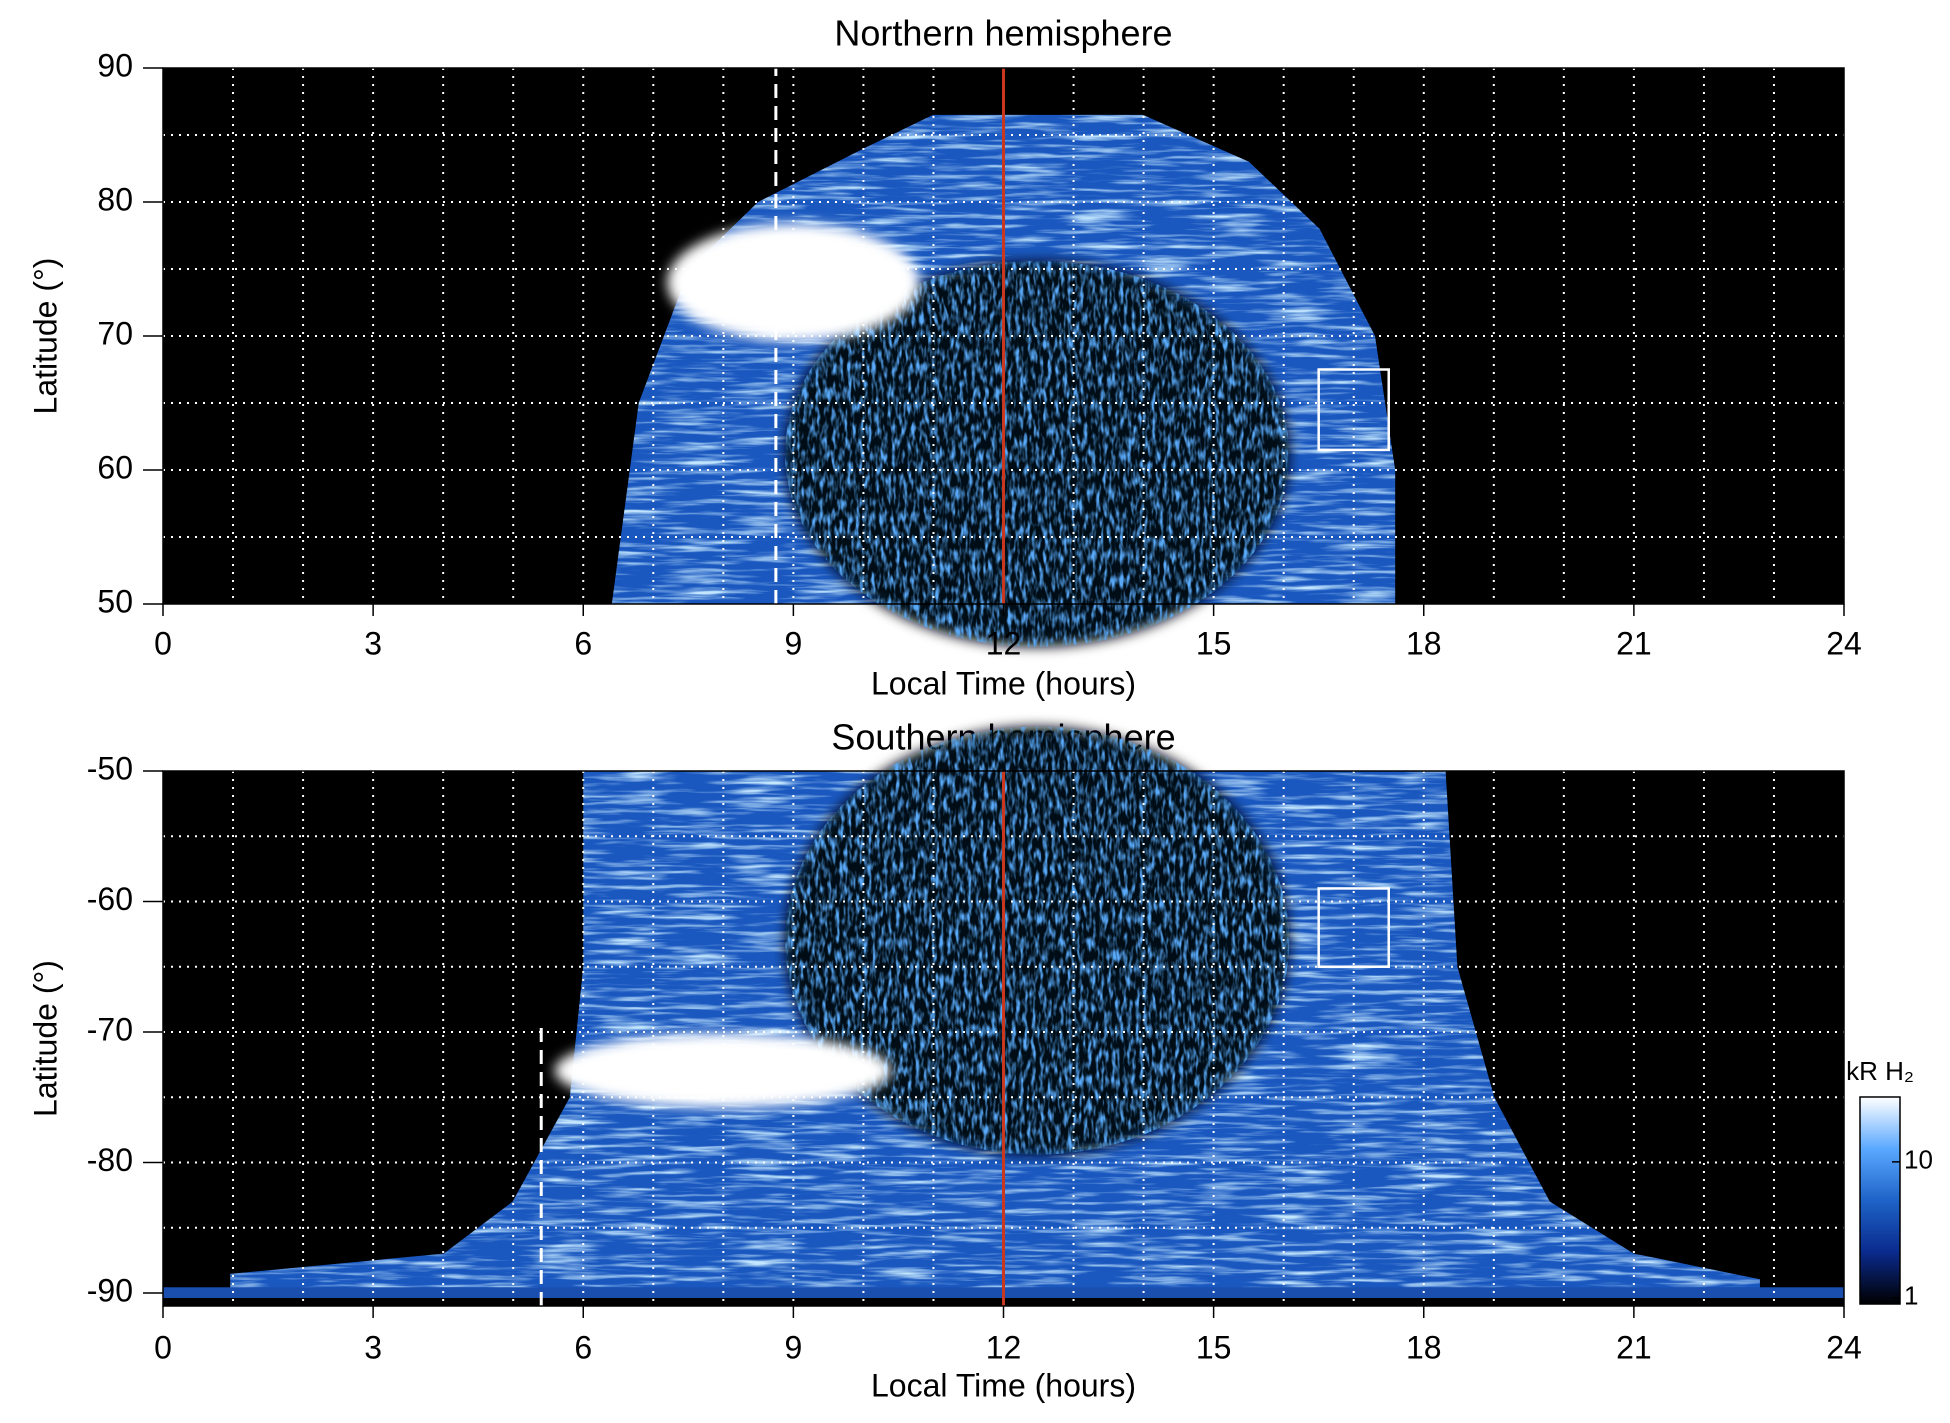 Image resolution: width=1950 pixels, height=1423 pixels. I want to click on colorbar-tick-label: 10, so click(1918, 1160).